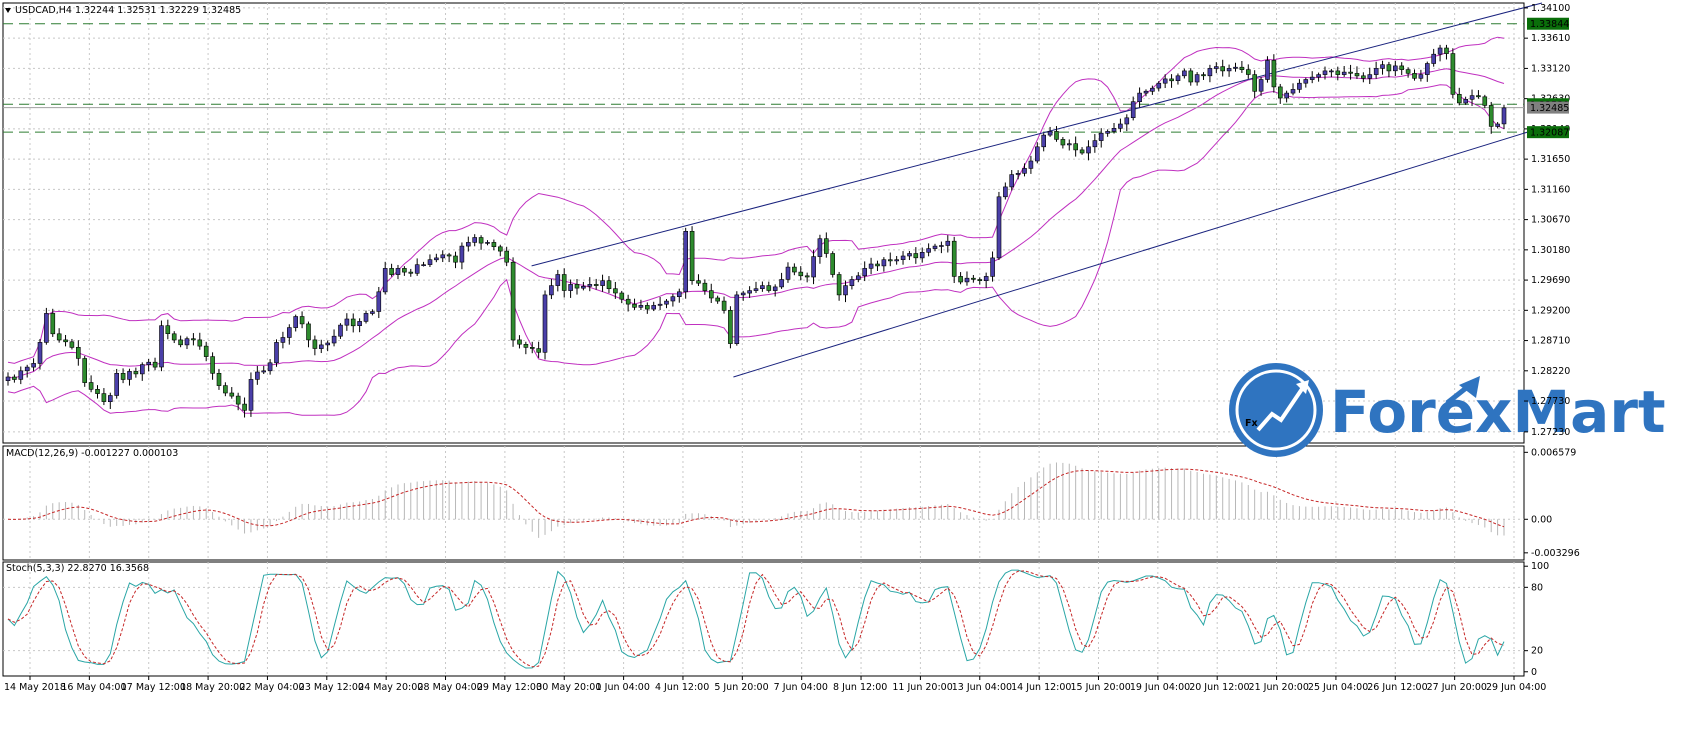 The image size is (1689, 743). What do you see at coordinates (1550, 189) in the screenshot?
I see `price-tick-label: 1.31160` at bounding box center [1550, 189].